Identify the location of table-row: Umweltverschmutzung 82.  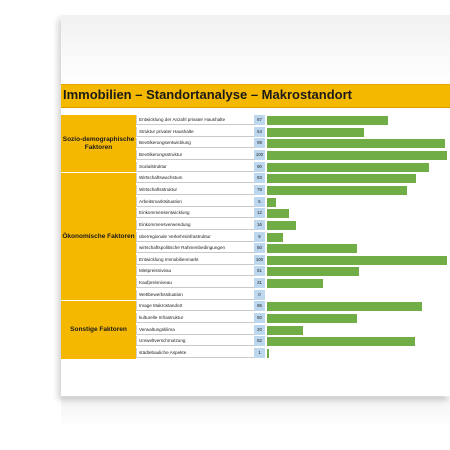
(293, 342).